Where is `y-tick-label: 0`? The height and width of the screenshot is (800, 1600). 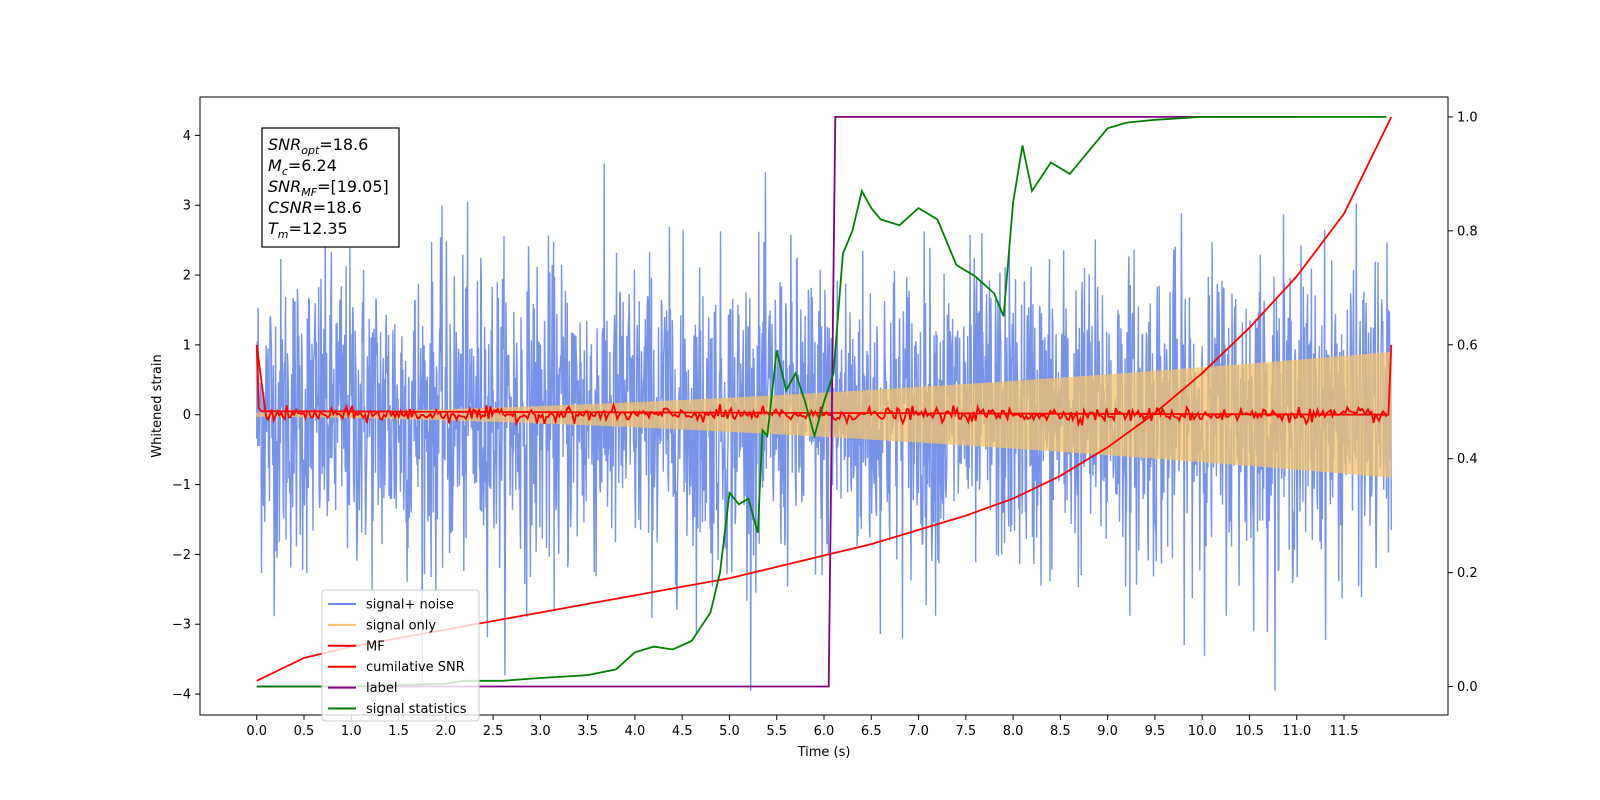
y-tick-label: 0 is located at coordinates (187, 415).